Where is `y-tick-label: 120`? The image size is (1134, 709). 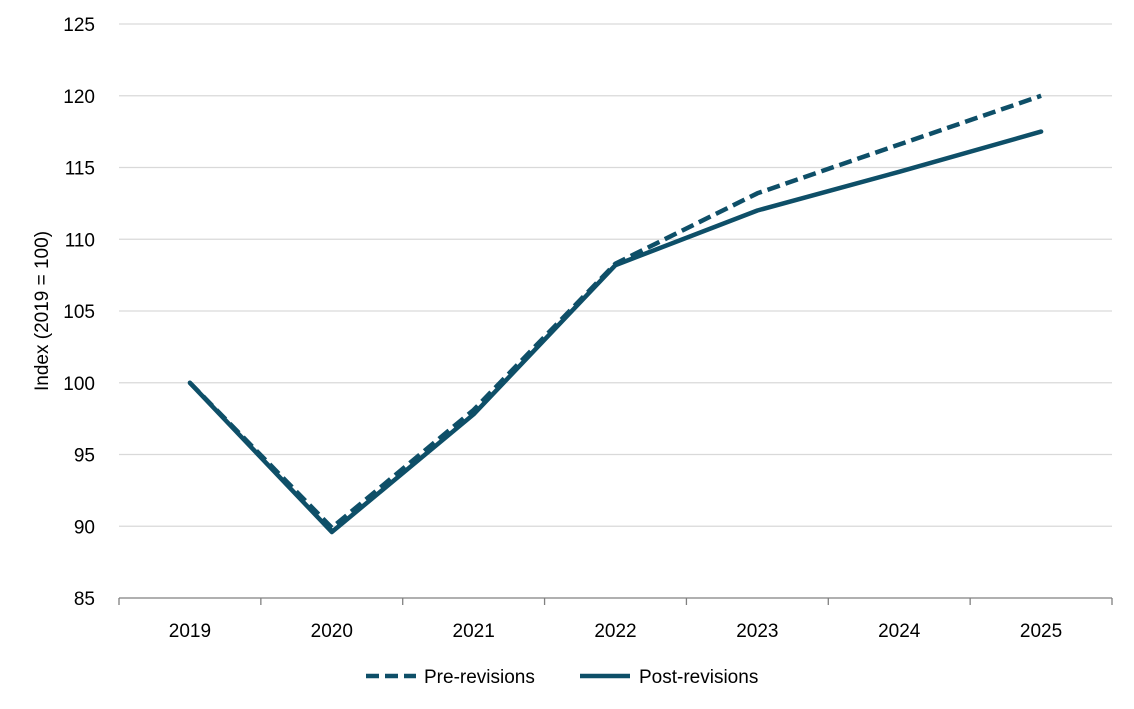
y-tick-label: 120 is located at coordinates (79, 97).